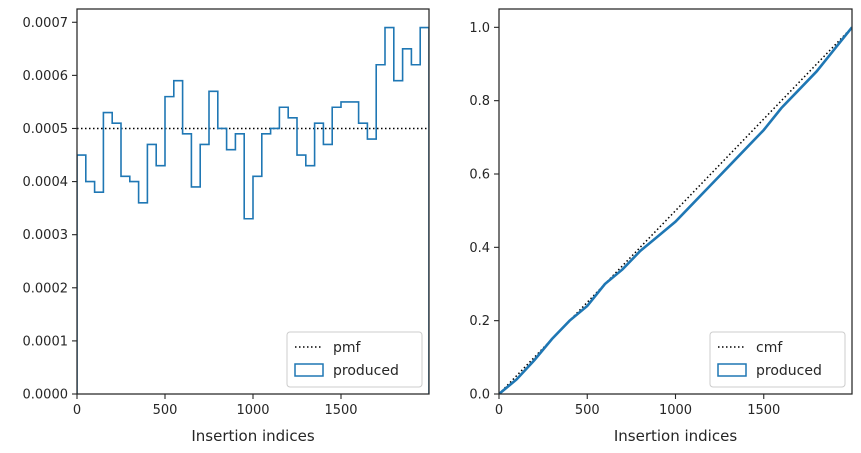  What do you see at coordinates (46, 288) in the screenshot?
I see `y-tick-label: 0.0002` at bounding box center [46, 288].